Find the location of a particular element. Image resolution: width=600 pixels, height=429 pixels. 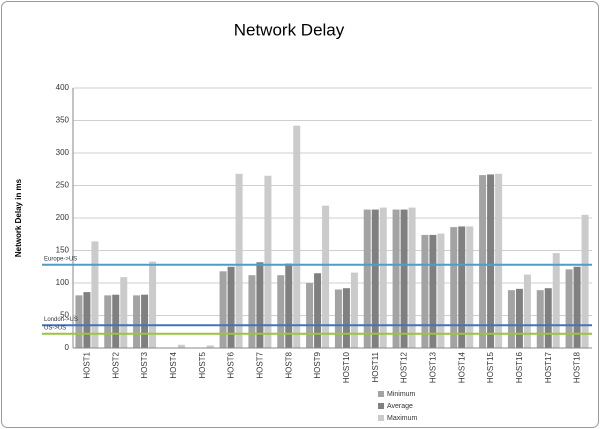

y-tick-label: 0 is located at coordinates (67, 347).